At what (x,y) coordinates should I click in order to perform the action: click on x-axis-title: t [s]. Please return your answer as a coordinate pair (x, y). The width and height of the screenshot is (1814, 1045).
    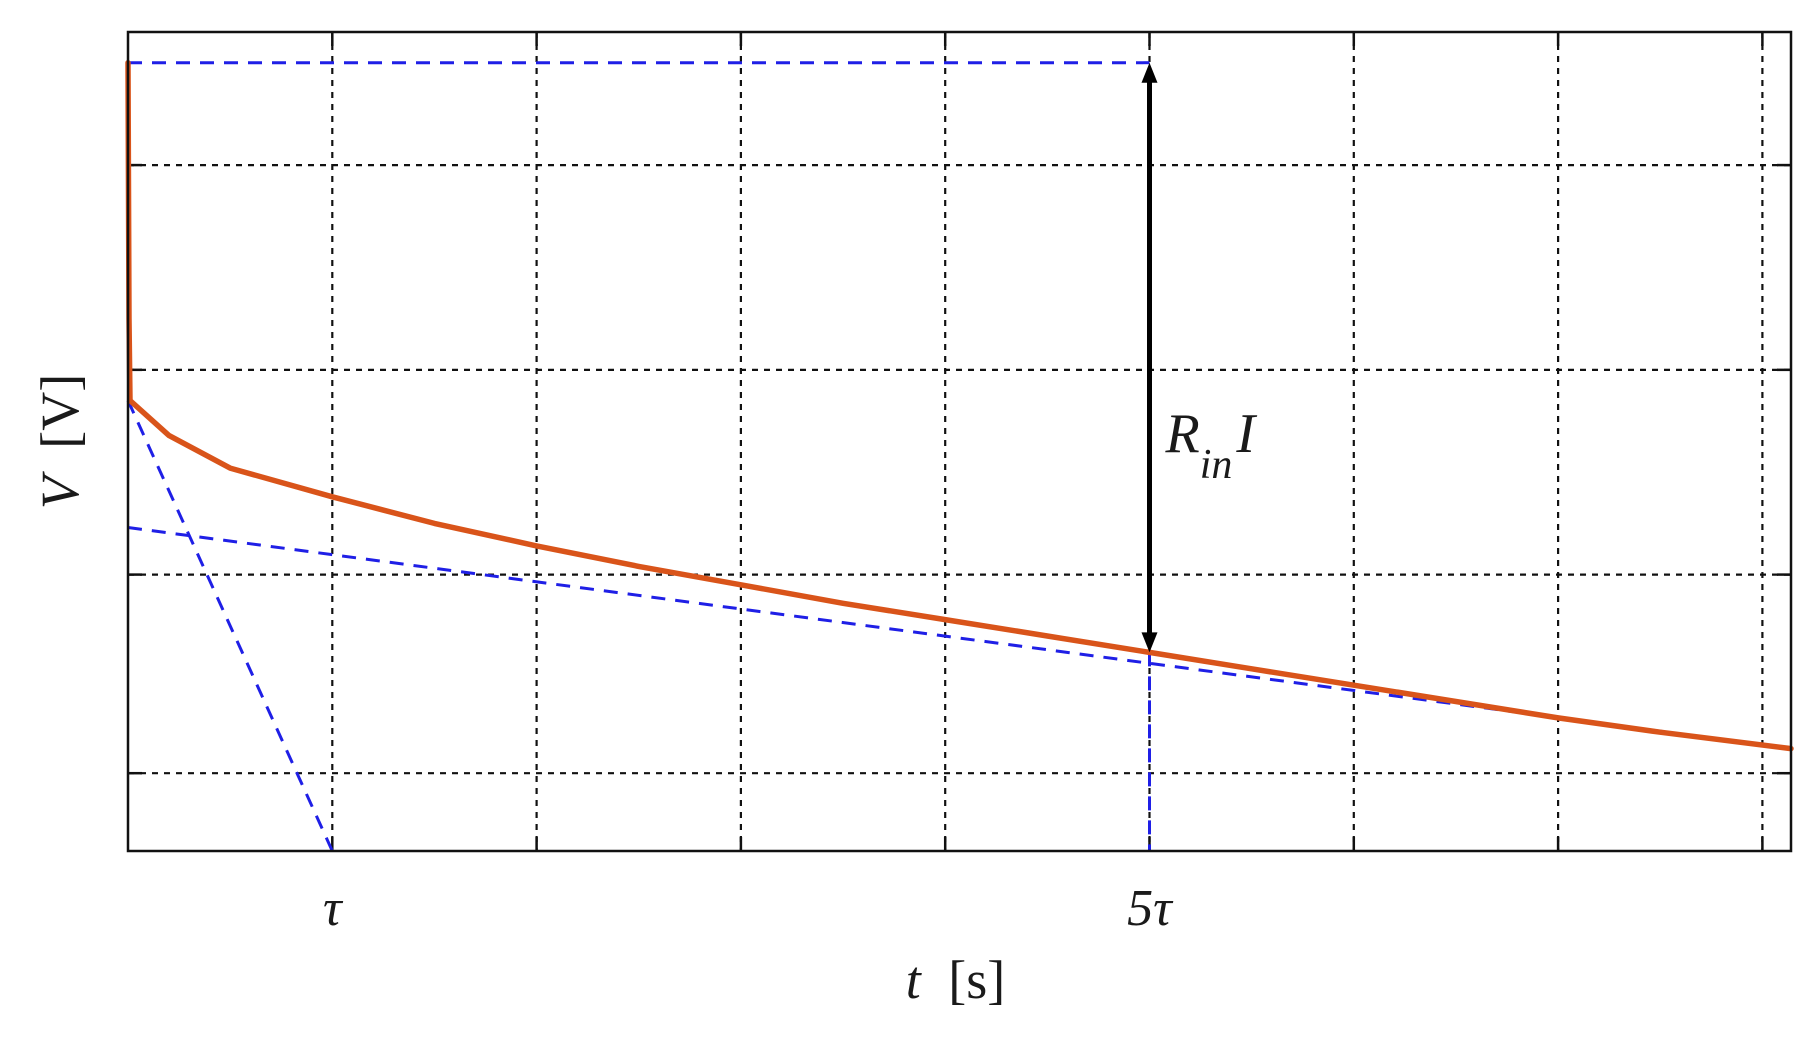
    Looking at the image, I should click on (956, 980).